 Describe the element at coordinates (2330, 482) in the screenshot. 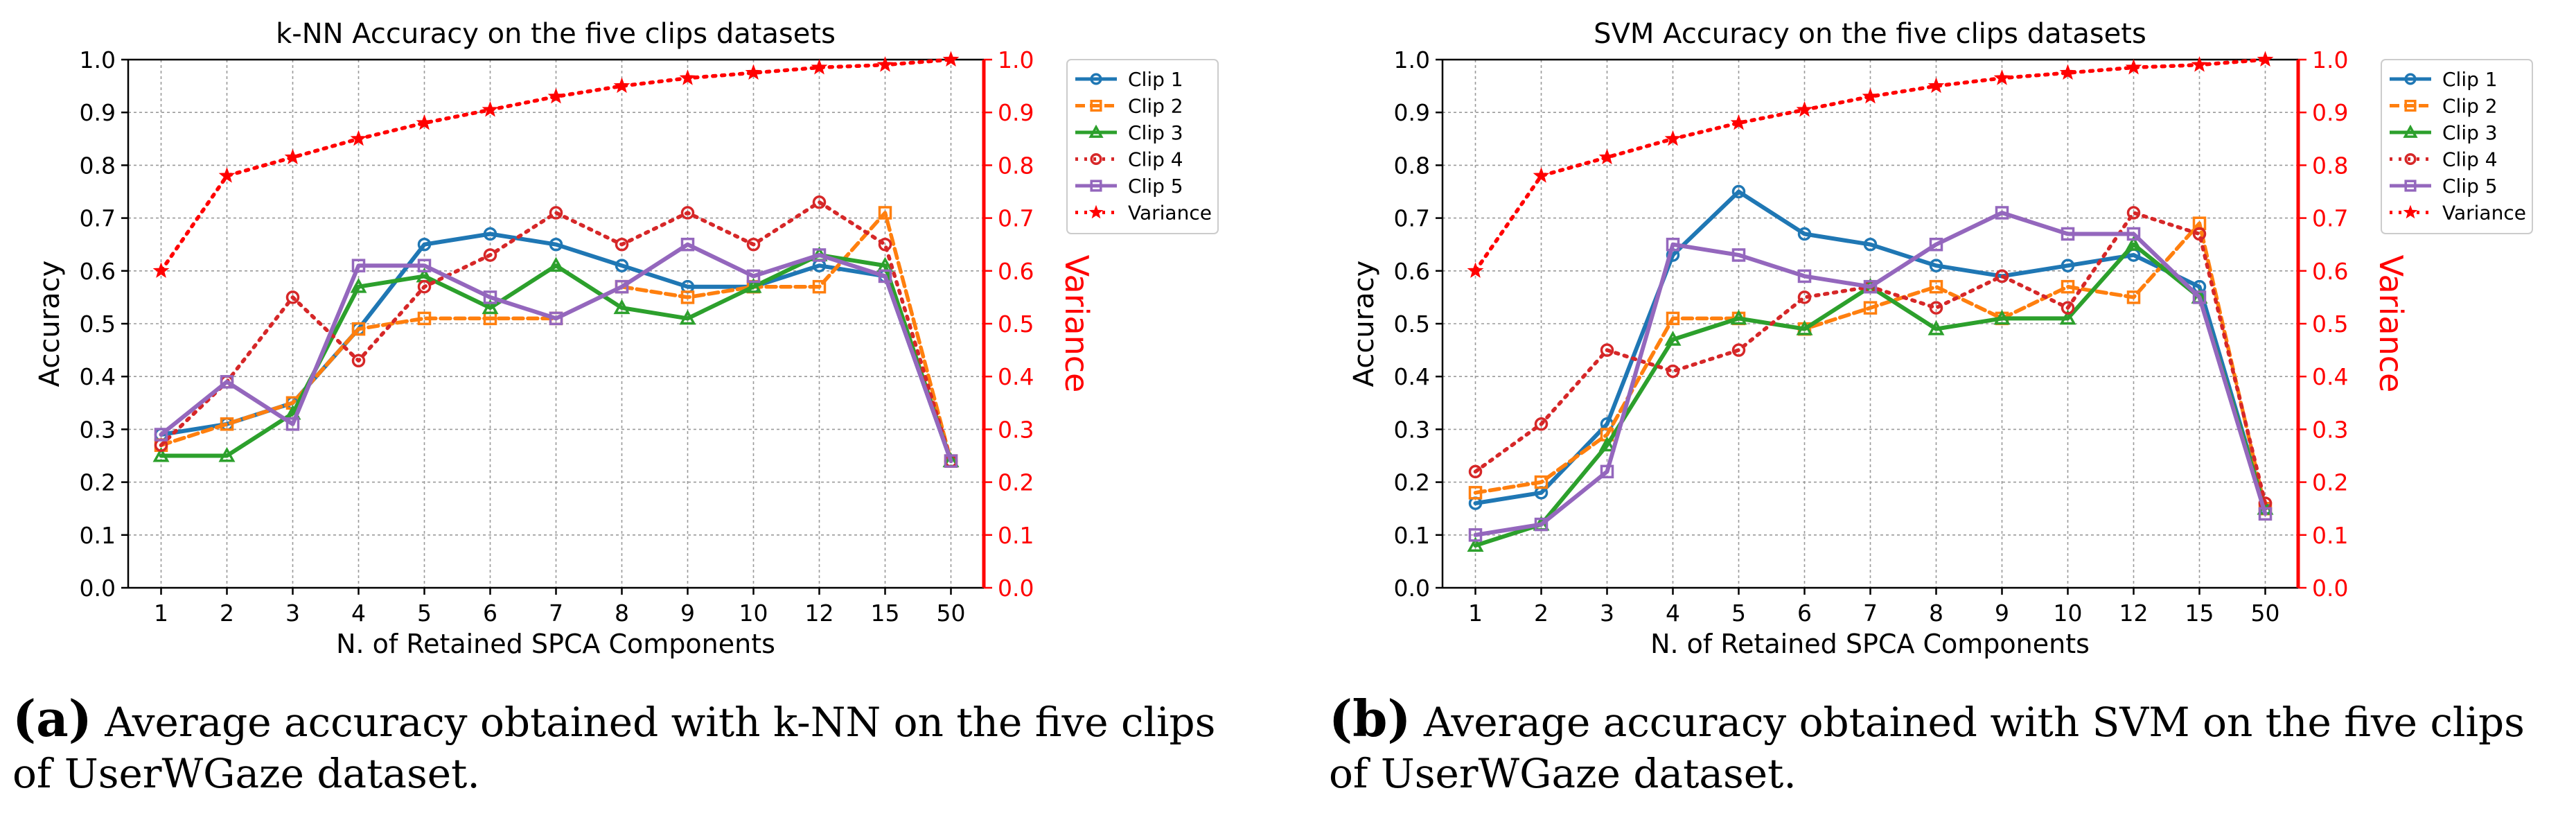

I see `y2-tick-label: 0.2` at that location.